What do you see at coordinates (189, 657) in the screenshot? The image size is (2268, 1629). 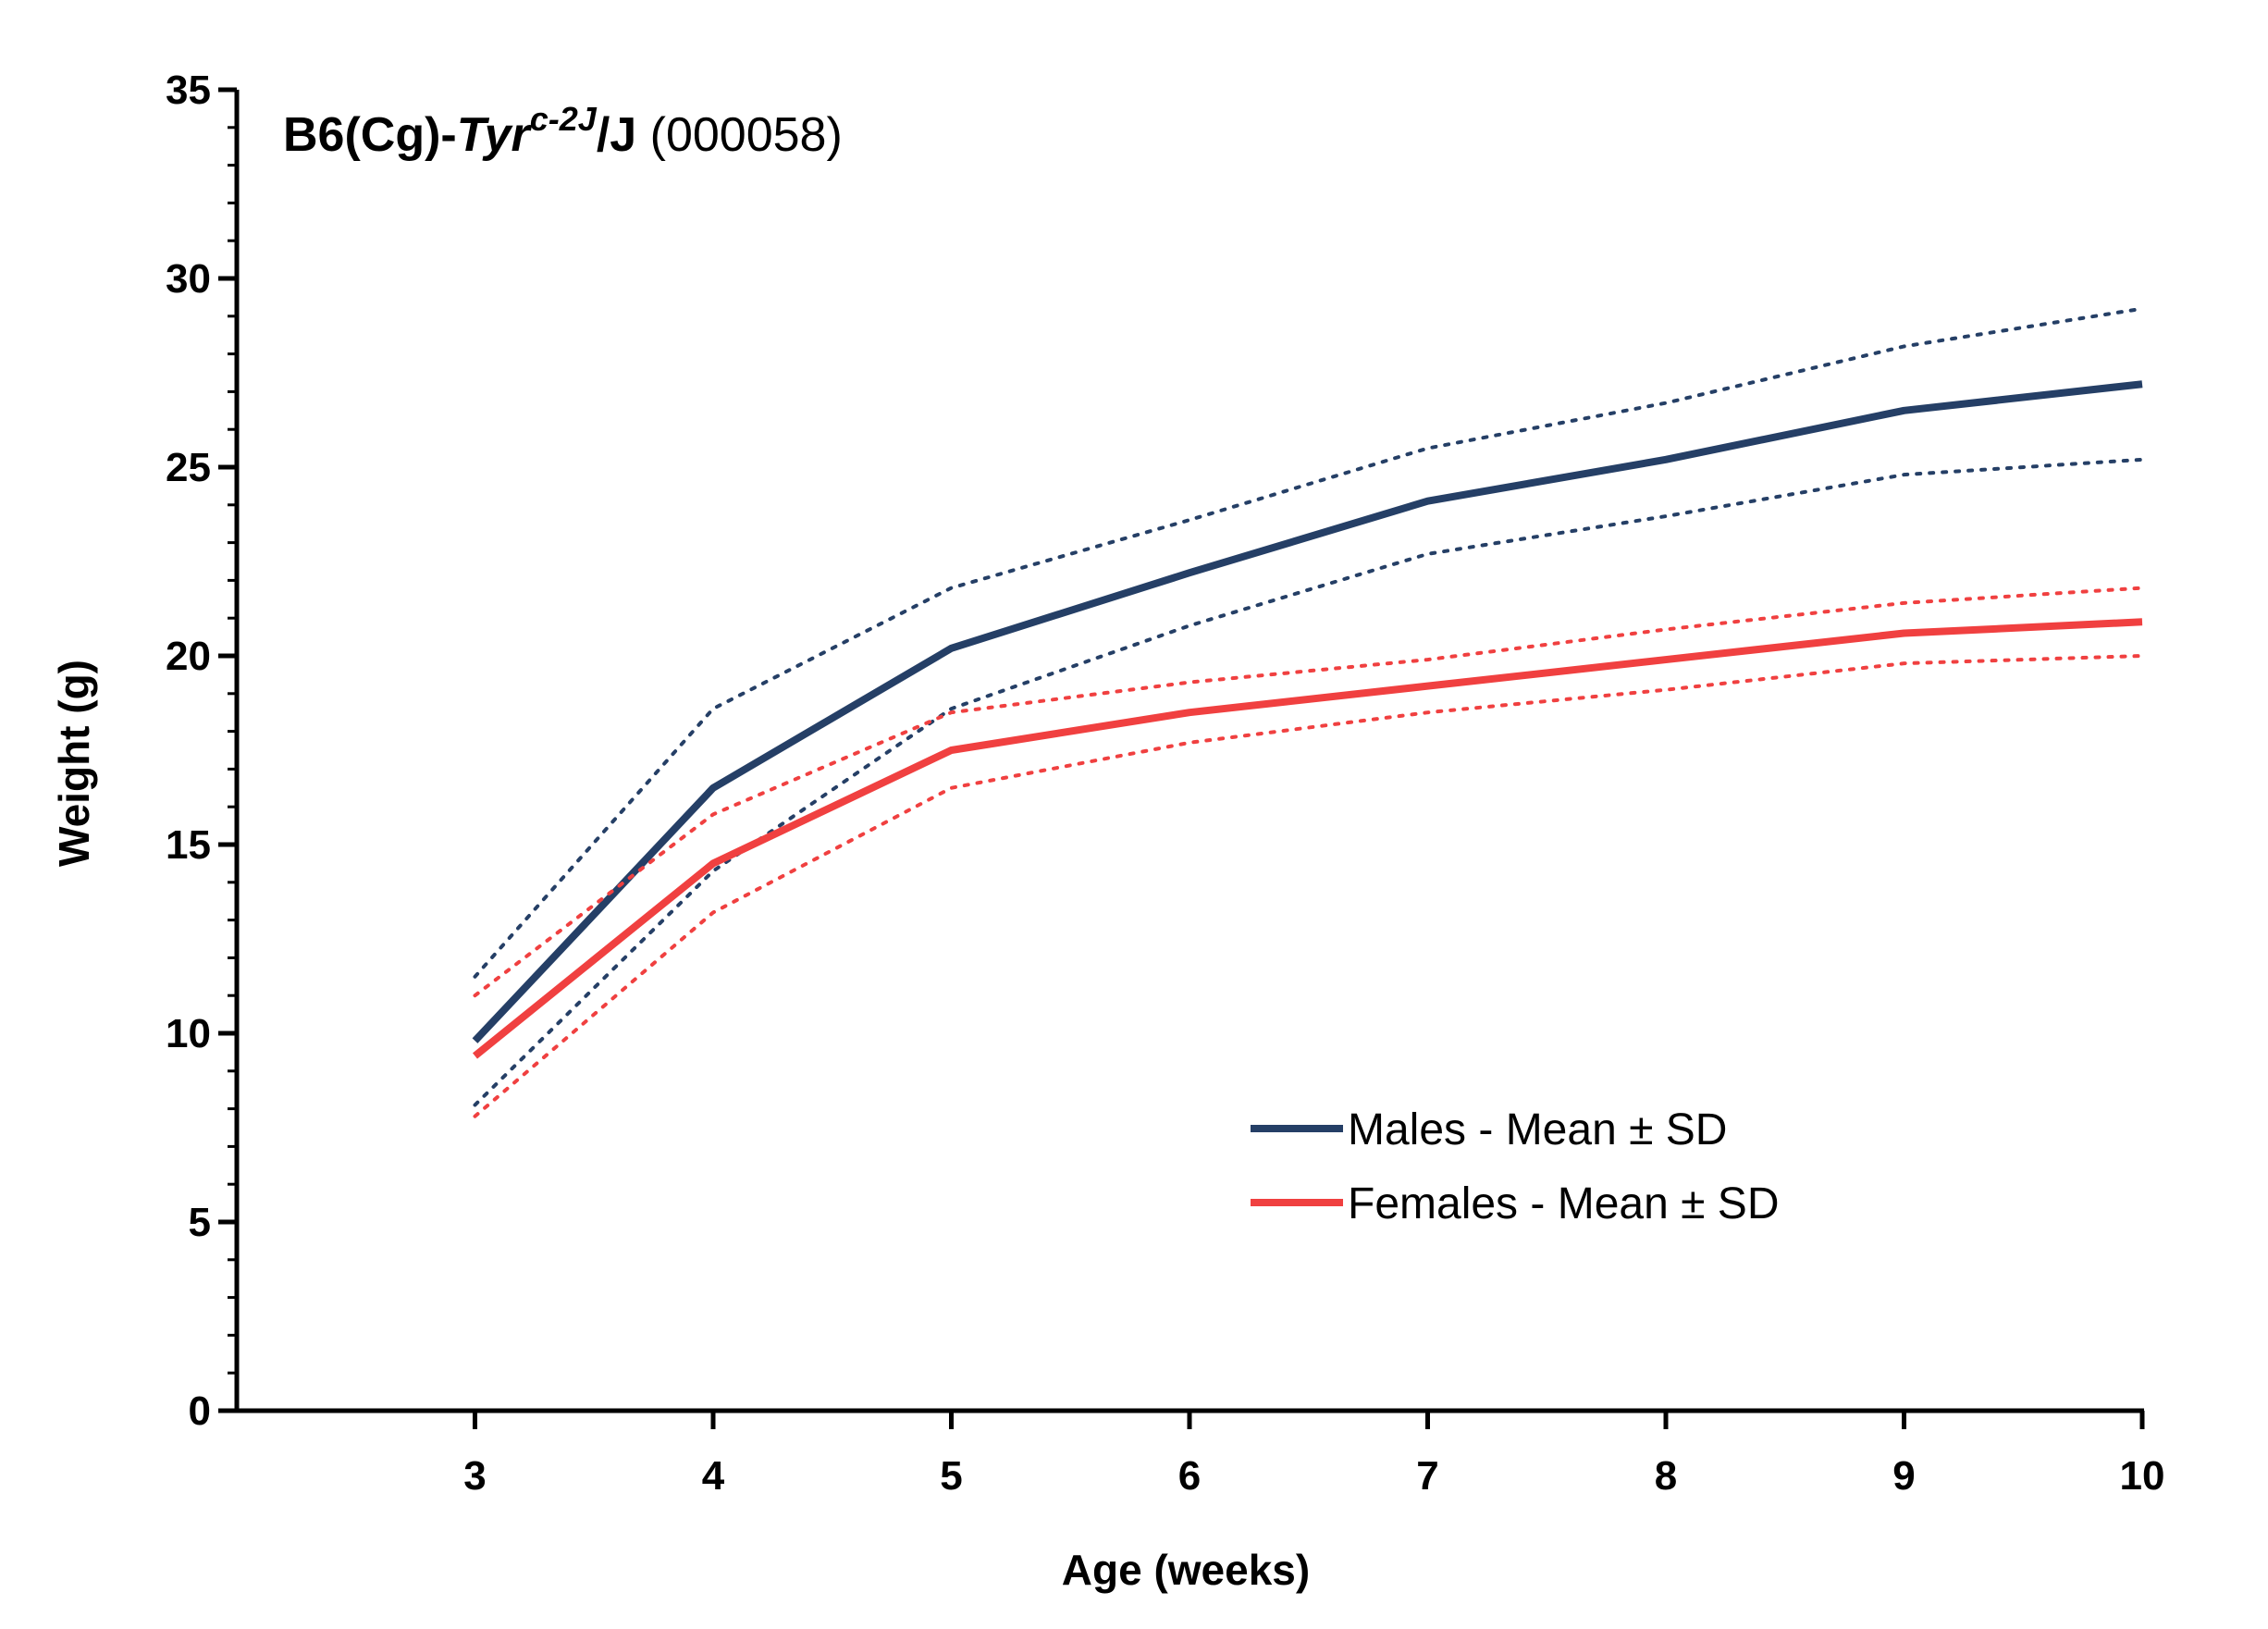 I see `y-tick-label: 20` at bounding box center [189, 657].